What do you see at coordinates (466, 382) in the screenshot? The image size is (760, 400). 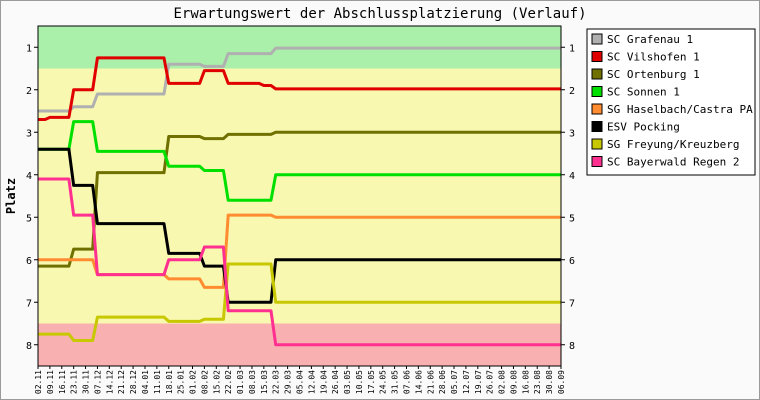 I see `x-tick-label: 12.07` at bounding box center [466, 382].